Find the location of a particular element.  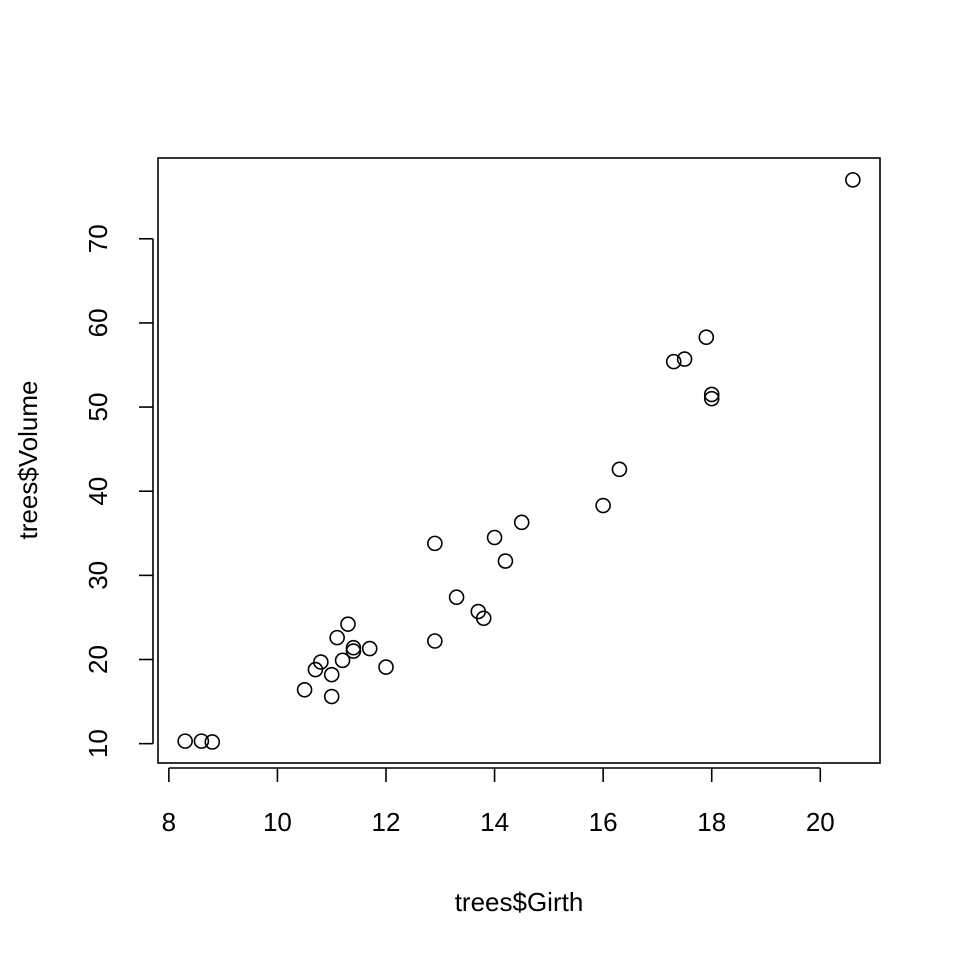

y-tick-label: 20 is located at coordinates (98, 659).